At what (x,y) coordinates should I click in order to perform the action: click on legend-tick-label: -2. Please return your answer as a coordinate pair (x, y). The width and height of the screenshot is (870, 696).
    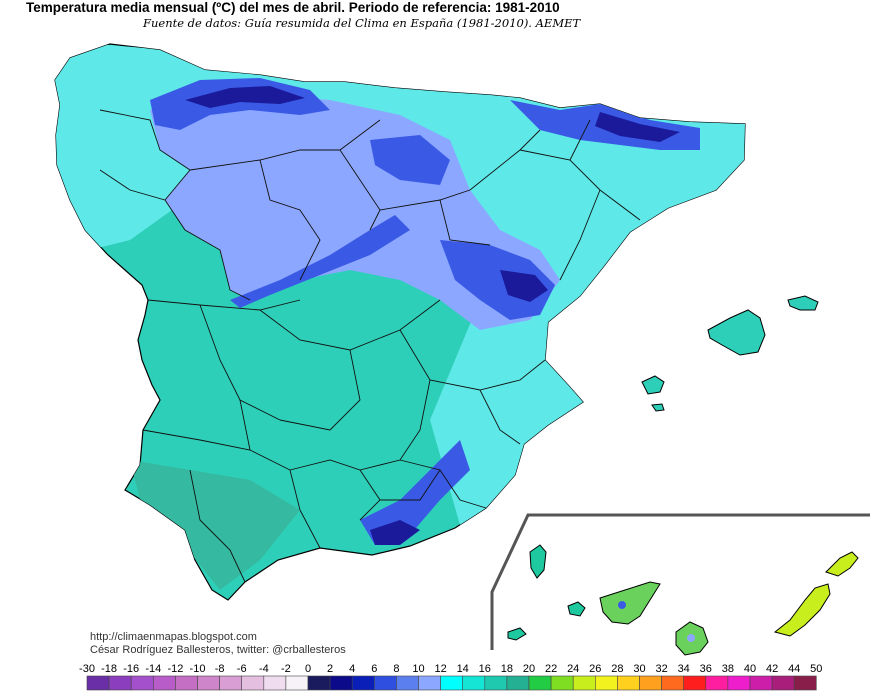
    Looking at the image, I should click on (286, 669).